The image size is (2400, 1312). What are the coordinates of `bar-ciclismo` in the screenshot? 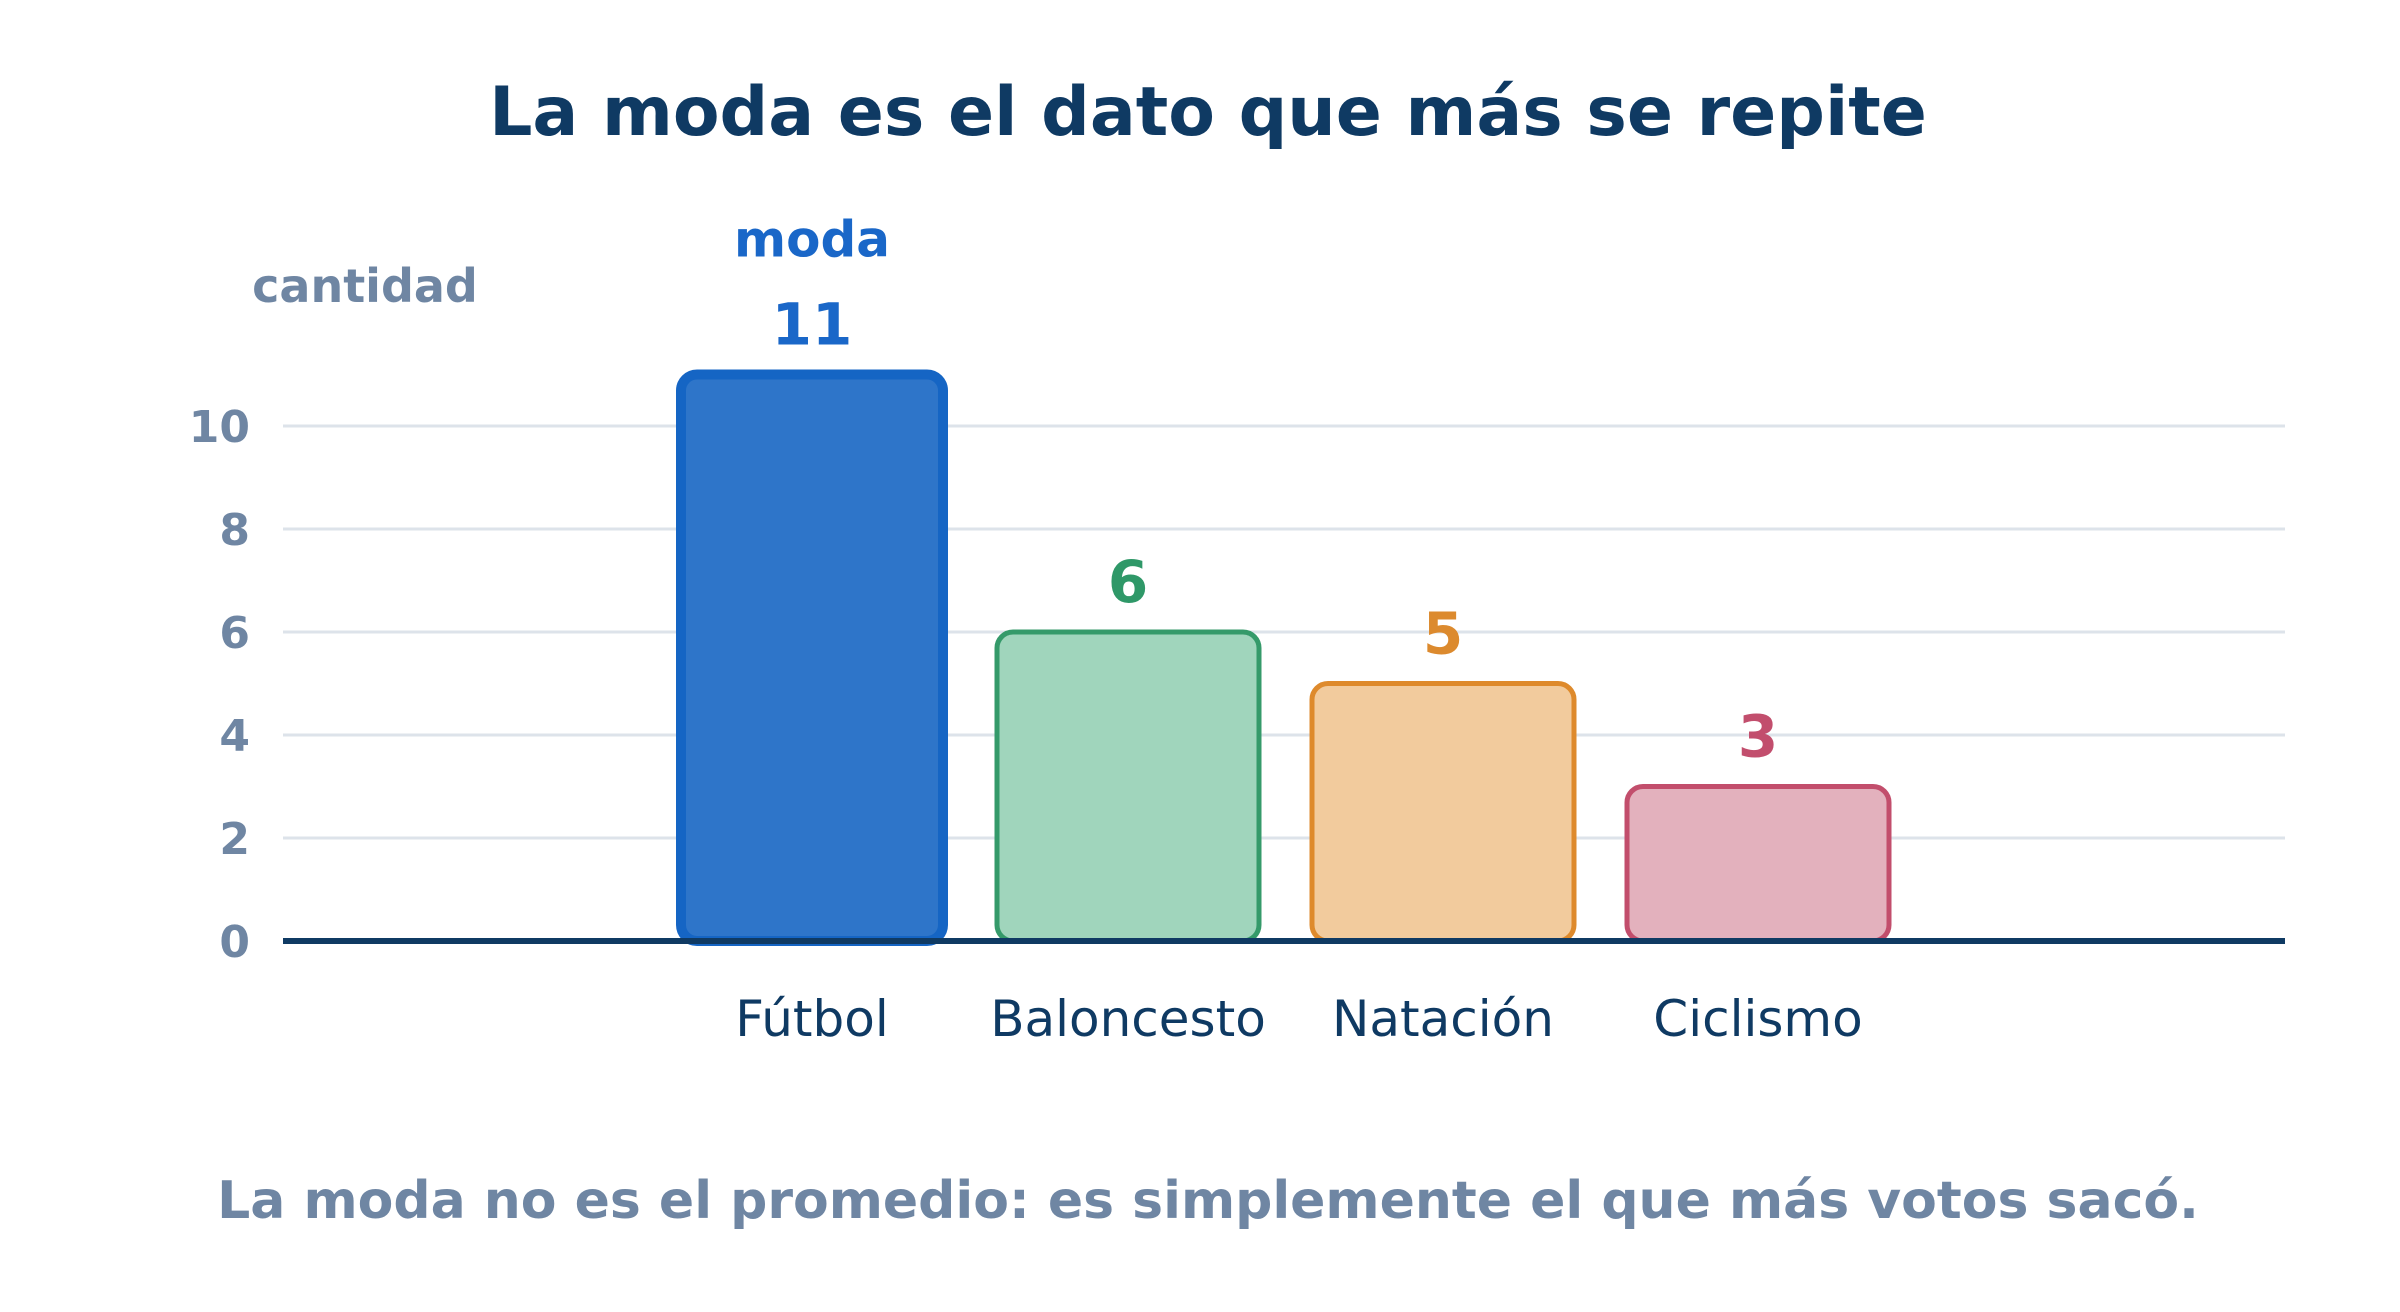 It's located at (1758, 864).